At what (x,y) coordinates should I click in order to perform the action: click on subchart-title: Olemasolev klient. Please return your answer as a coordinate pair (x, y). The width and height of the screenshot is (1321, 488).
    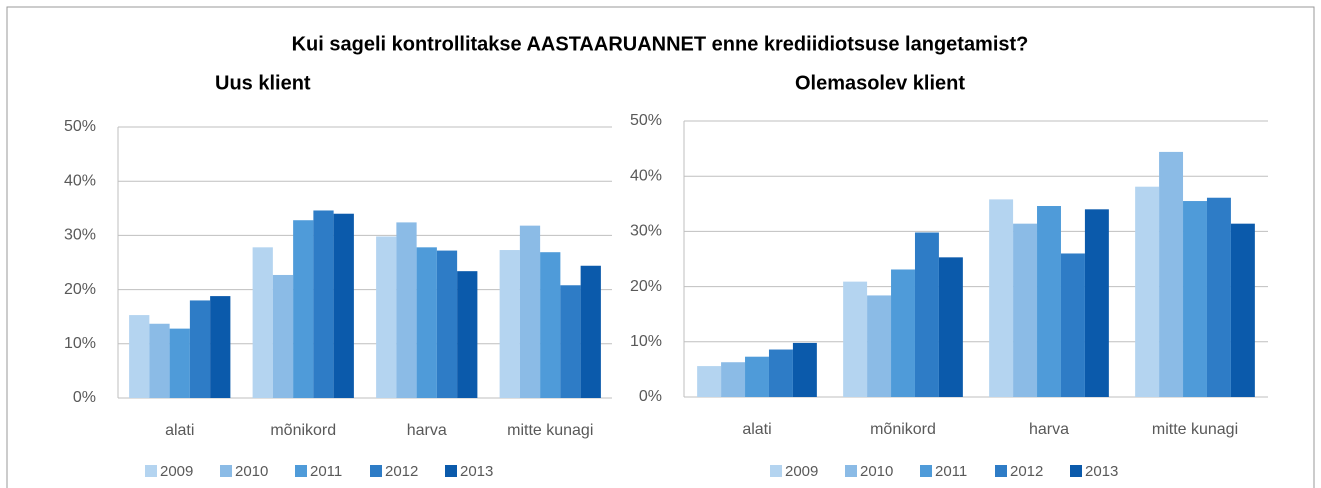
    Looking at the image, I should click on (880, 83).